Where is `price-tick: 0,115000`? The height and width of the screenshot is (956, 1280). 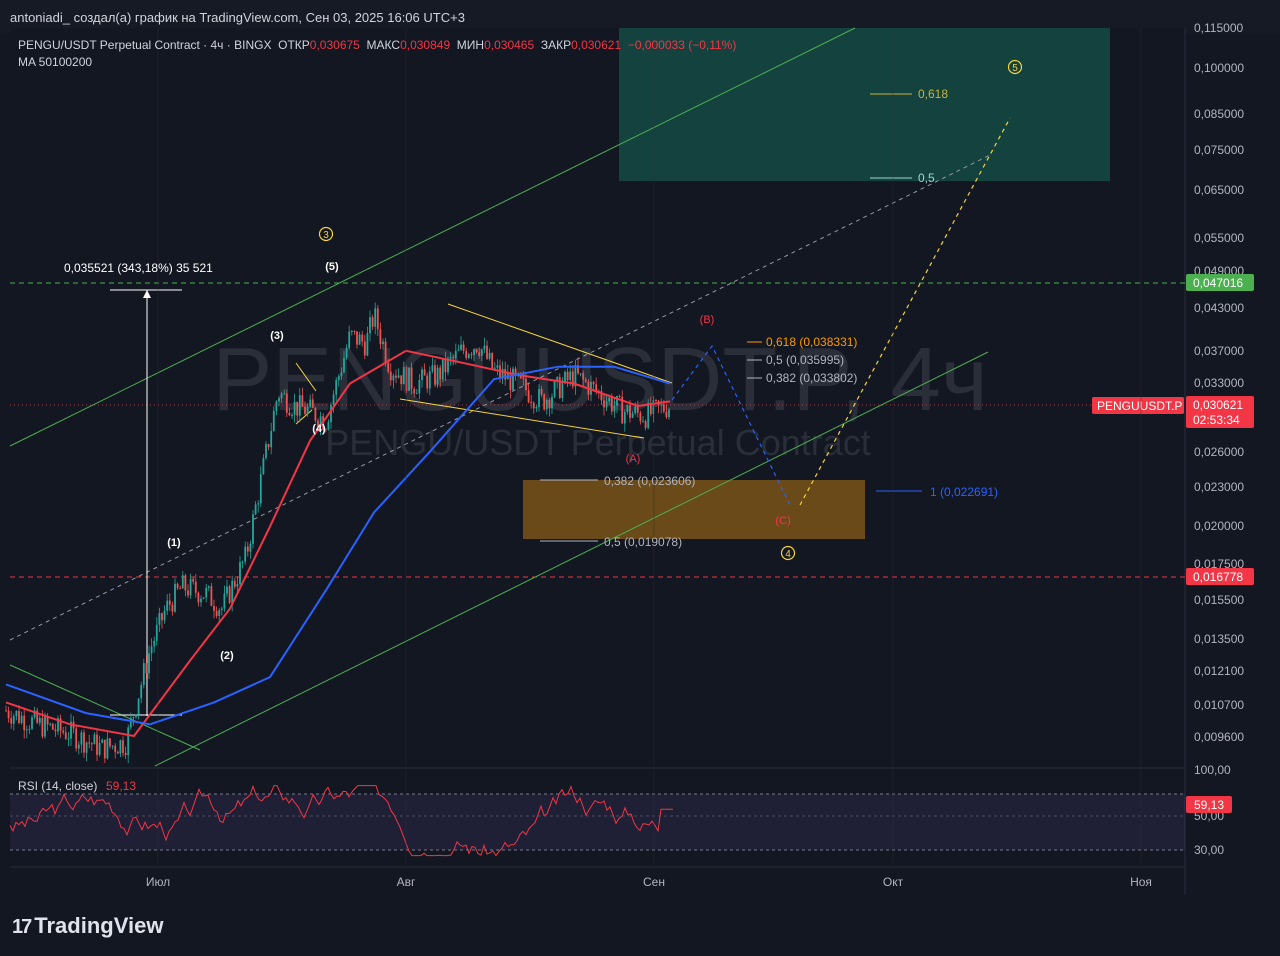 price-tick: 0,115000 is located at coordinates (1218, 28).